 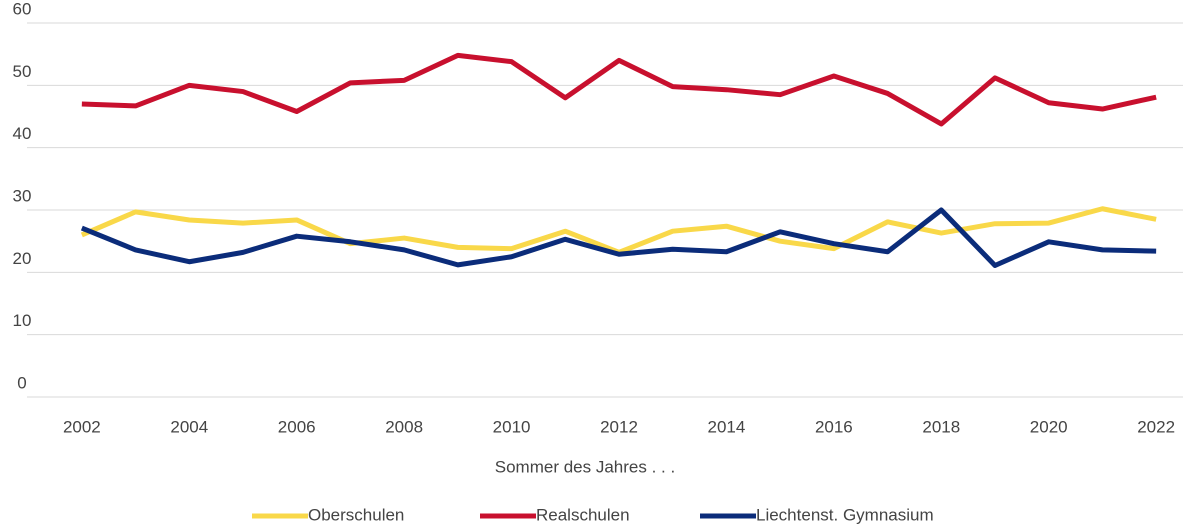 What do you see at coordinates (1049, 426) in the screenshot?
I see `x-tick-label: 2020` at bounding box center [1049, 426].